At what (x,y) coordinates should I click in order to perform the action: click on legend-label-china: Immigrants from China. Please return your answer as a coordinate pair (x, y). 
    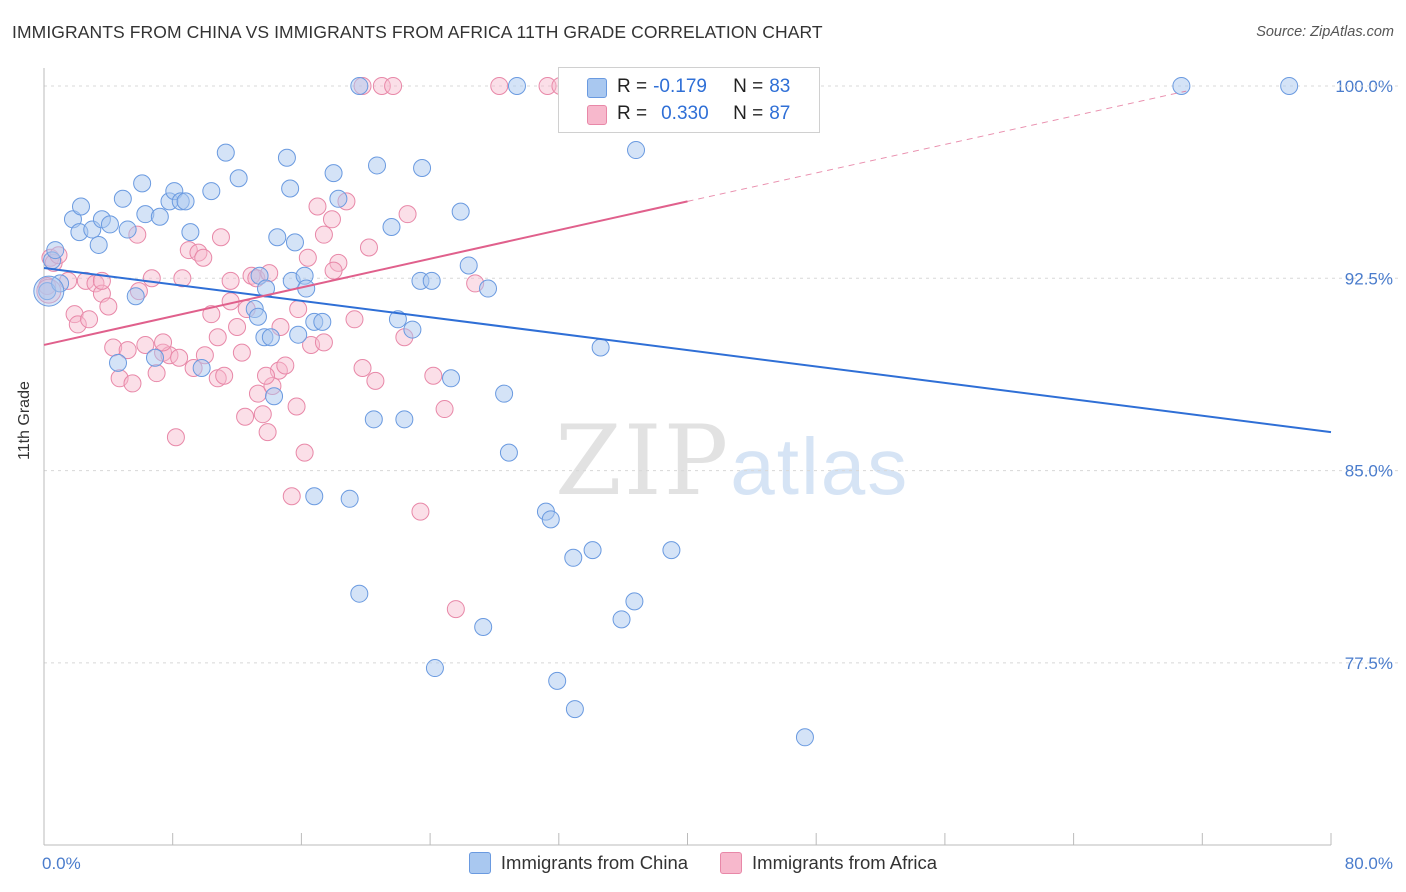
    Looking at the image, I should click on (594, 862).